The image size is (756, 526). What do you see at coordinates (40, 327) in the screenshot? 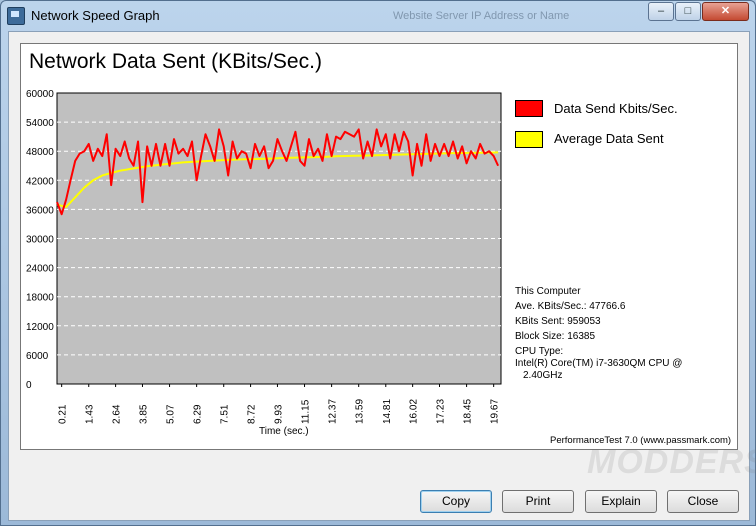
I see `y-tick-label: 12000` at bounding box center [40, 327].